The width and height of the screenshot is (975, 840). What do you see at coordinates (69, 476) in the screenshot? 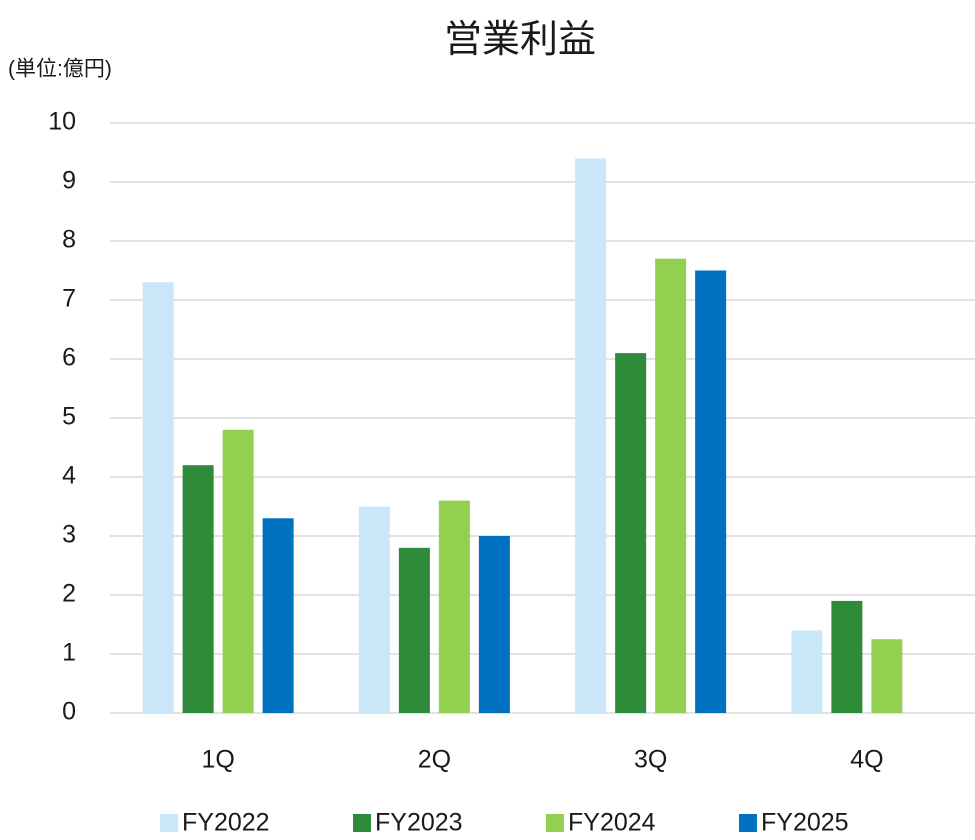
I see `y-tick-label: 4` at bounding box center [69, 476].